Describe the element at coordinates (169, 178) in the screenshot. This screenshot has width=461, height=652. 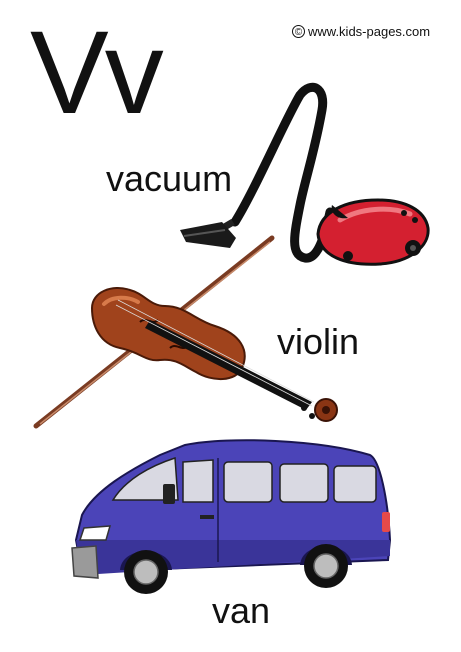
I see `word-vacuum: vacuum` at that location.